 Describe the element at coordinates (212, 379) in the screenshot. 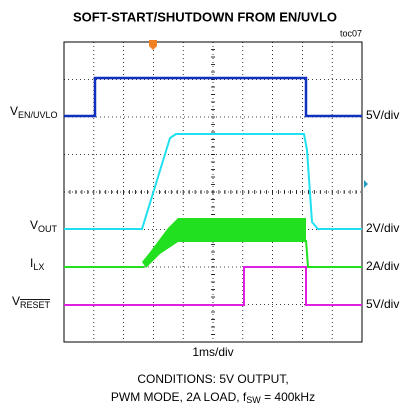

I see `conditions: CONDITIONS: 5V OUTPUT,` at that location.